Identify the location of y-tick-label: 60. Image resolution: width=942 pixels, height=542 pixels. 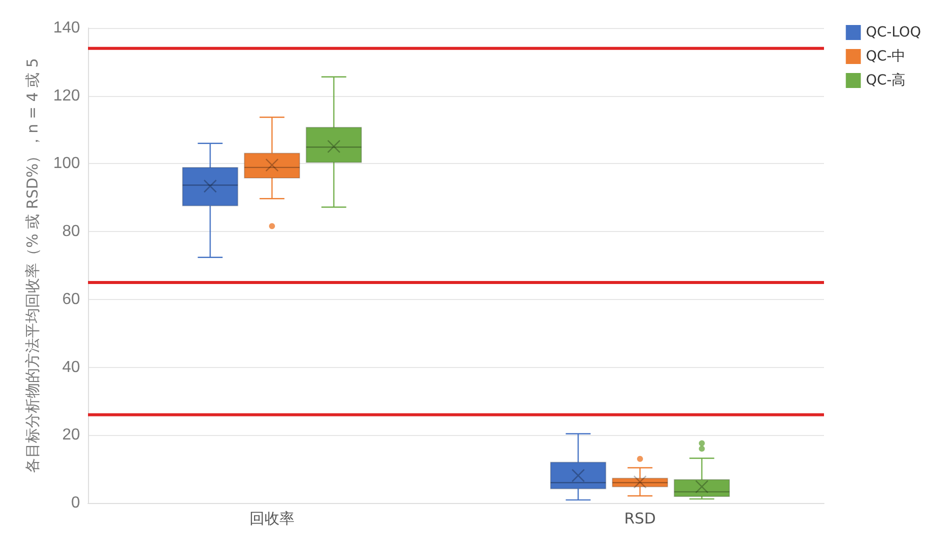
(71, 299).